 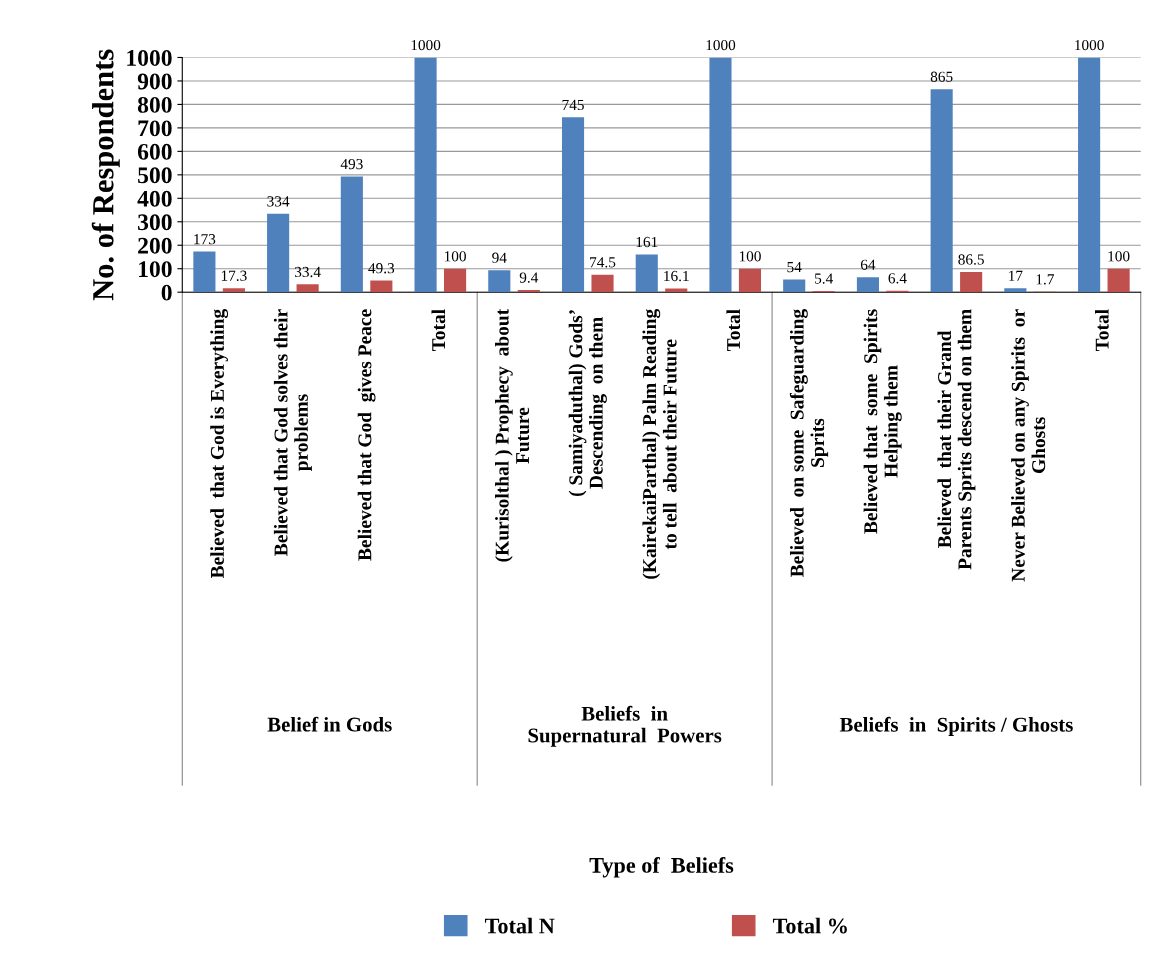 I want to click on data-label: 493, so click(x=351, y=164).